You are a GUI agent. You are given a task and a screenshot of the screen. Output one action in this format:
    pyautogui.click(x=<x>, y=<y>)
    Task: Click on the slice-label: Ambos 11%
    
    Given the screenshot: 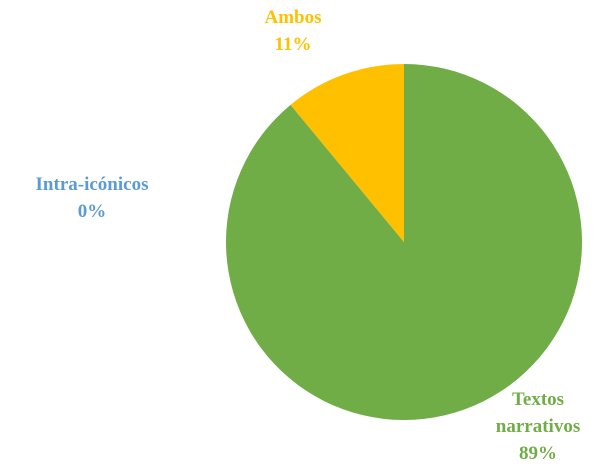 What is the action you would take?
    pyautogui.click(x=293, y=31)
    